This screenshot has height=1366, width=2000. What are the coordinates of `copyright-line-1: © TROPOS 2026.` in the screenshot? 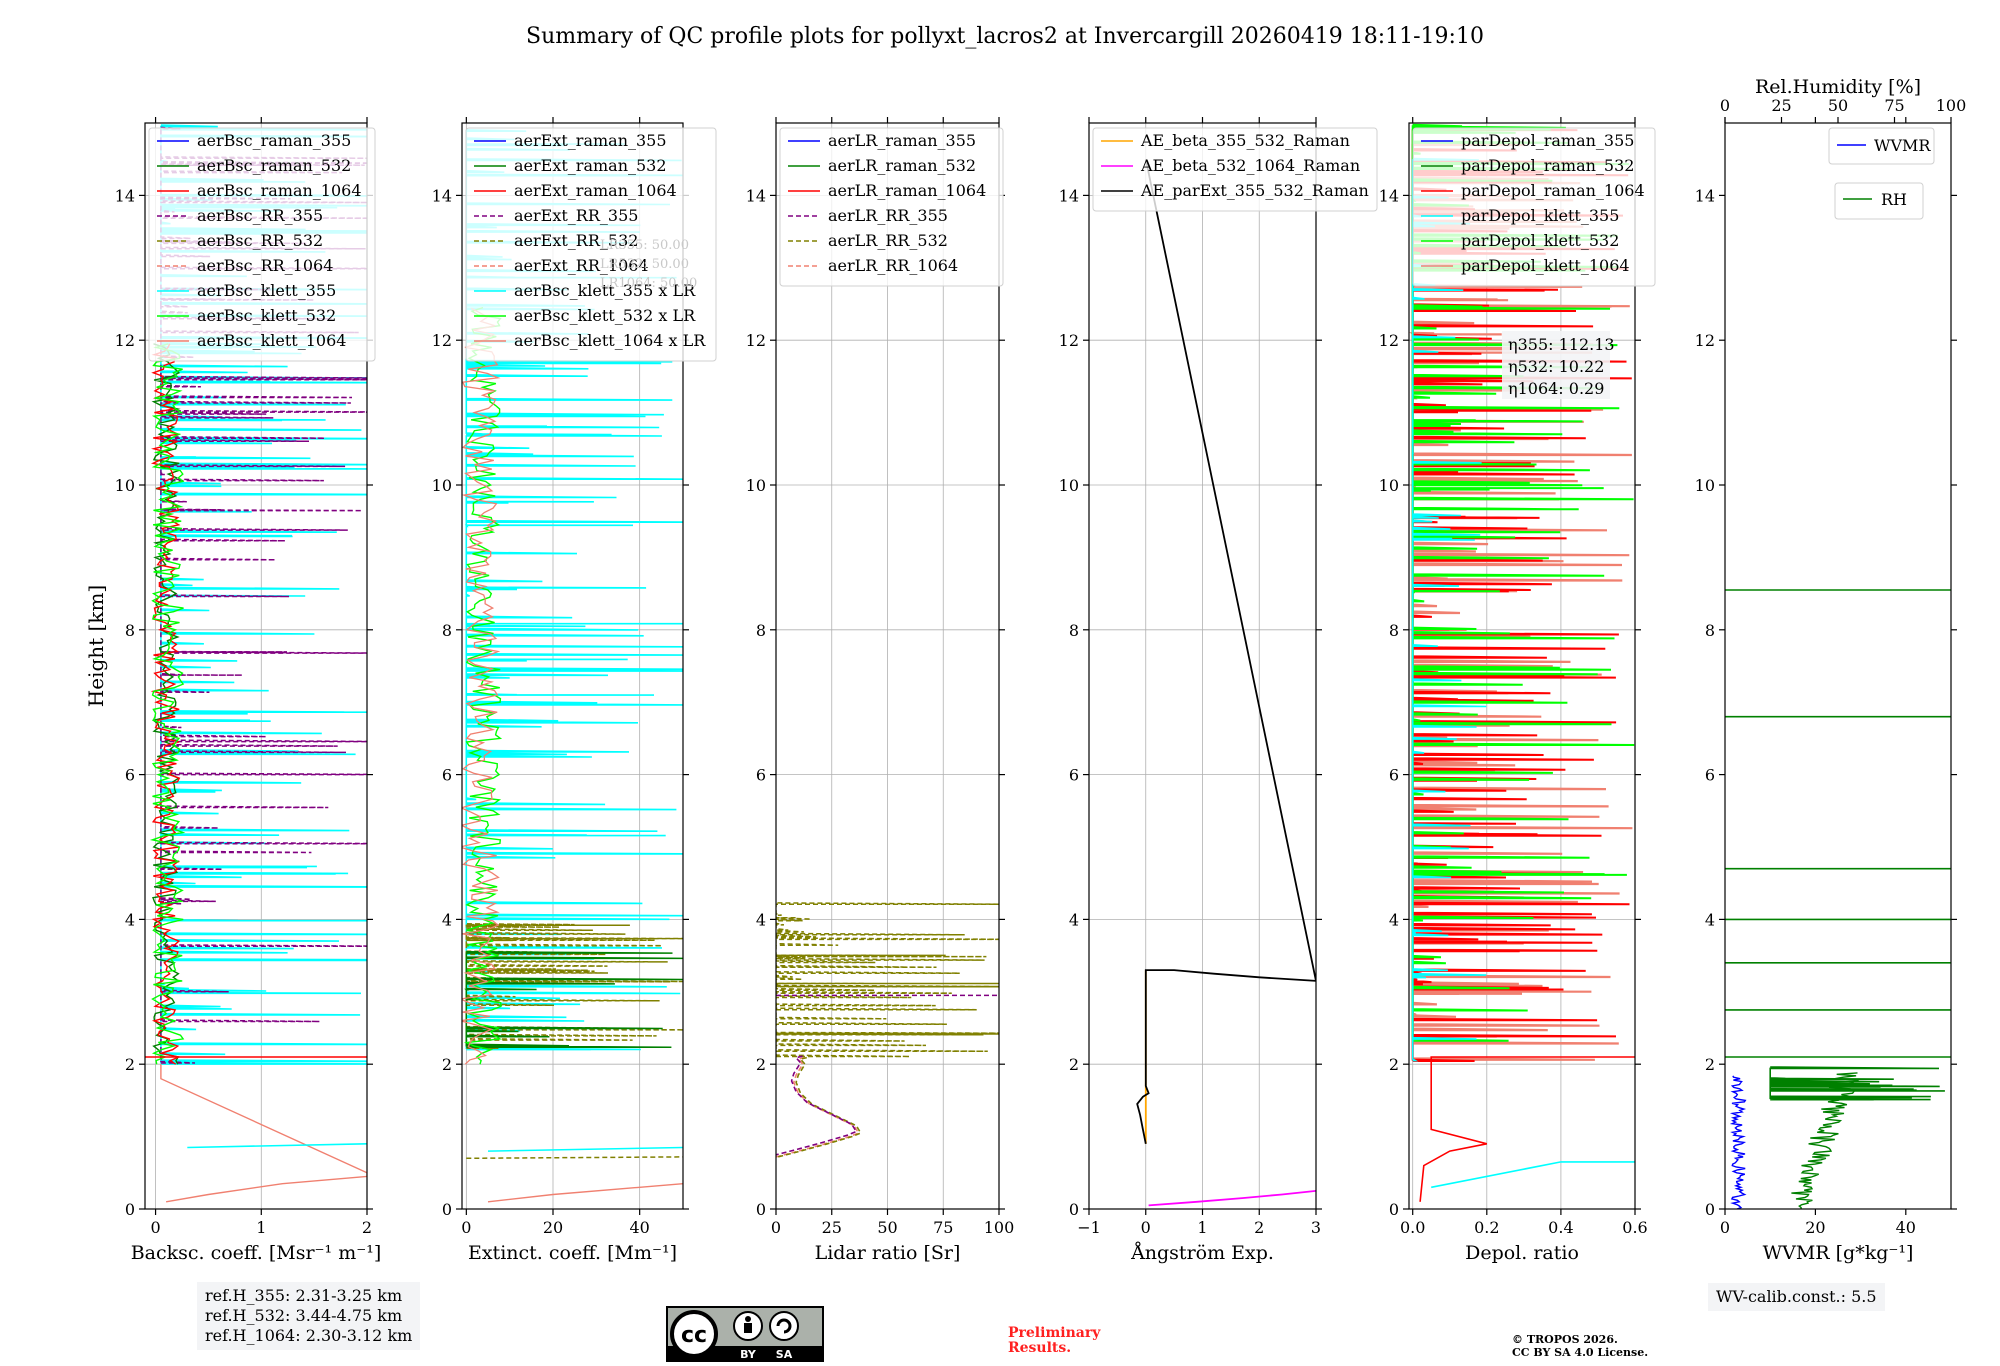 It's located at (1565, 1339).